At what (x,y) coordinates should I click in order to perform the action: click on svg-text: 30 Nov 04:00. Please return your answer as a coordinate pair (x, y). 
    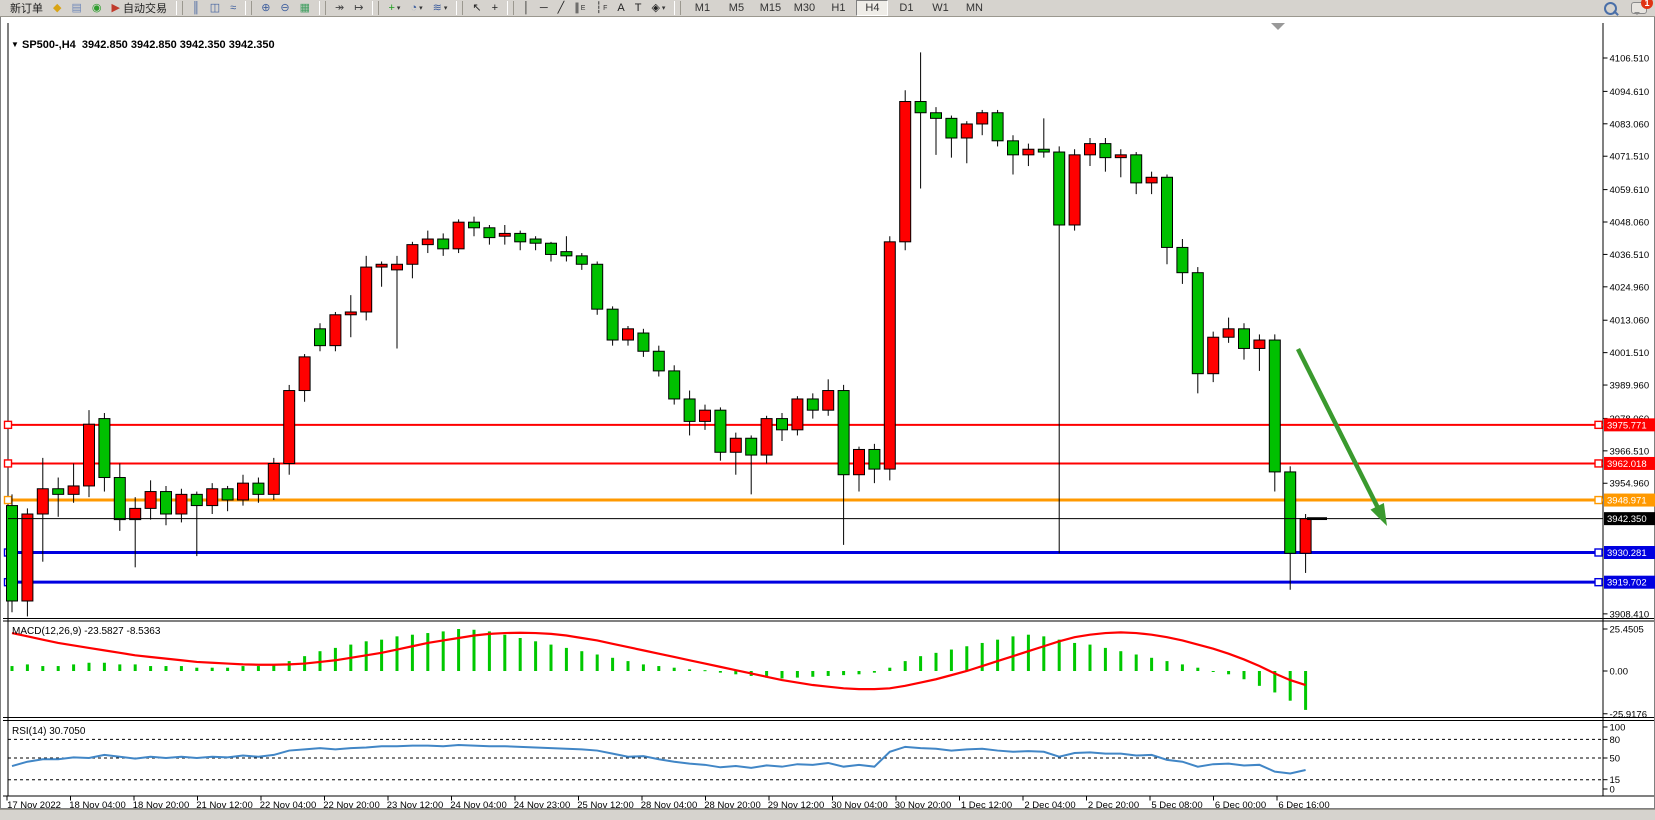
    Looking at the image, I should click on (859, 805).